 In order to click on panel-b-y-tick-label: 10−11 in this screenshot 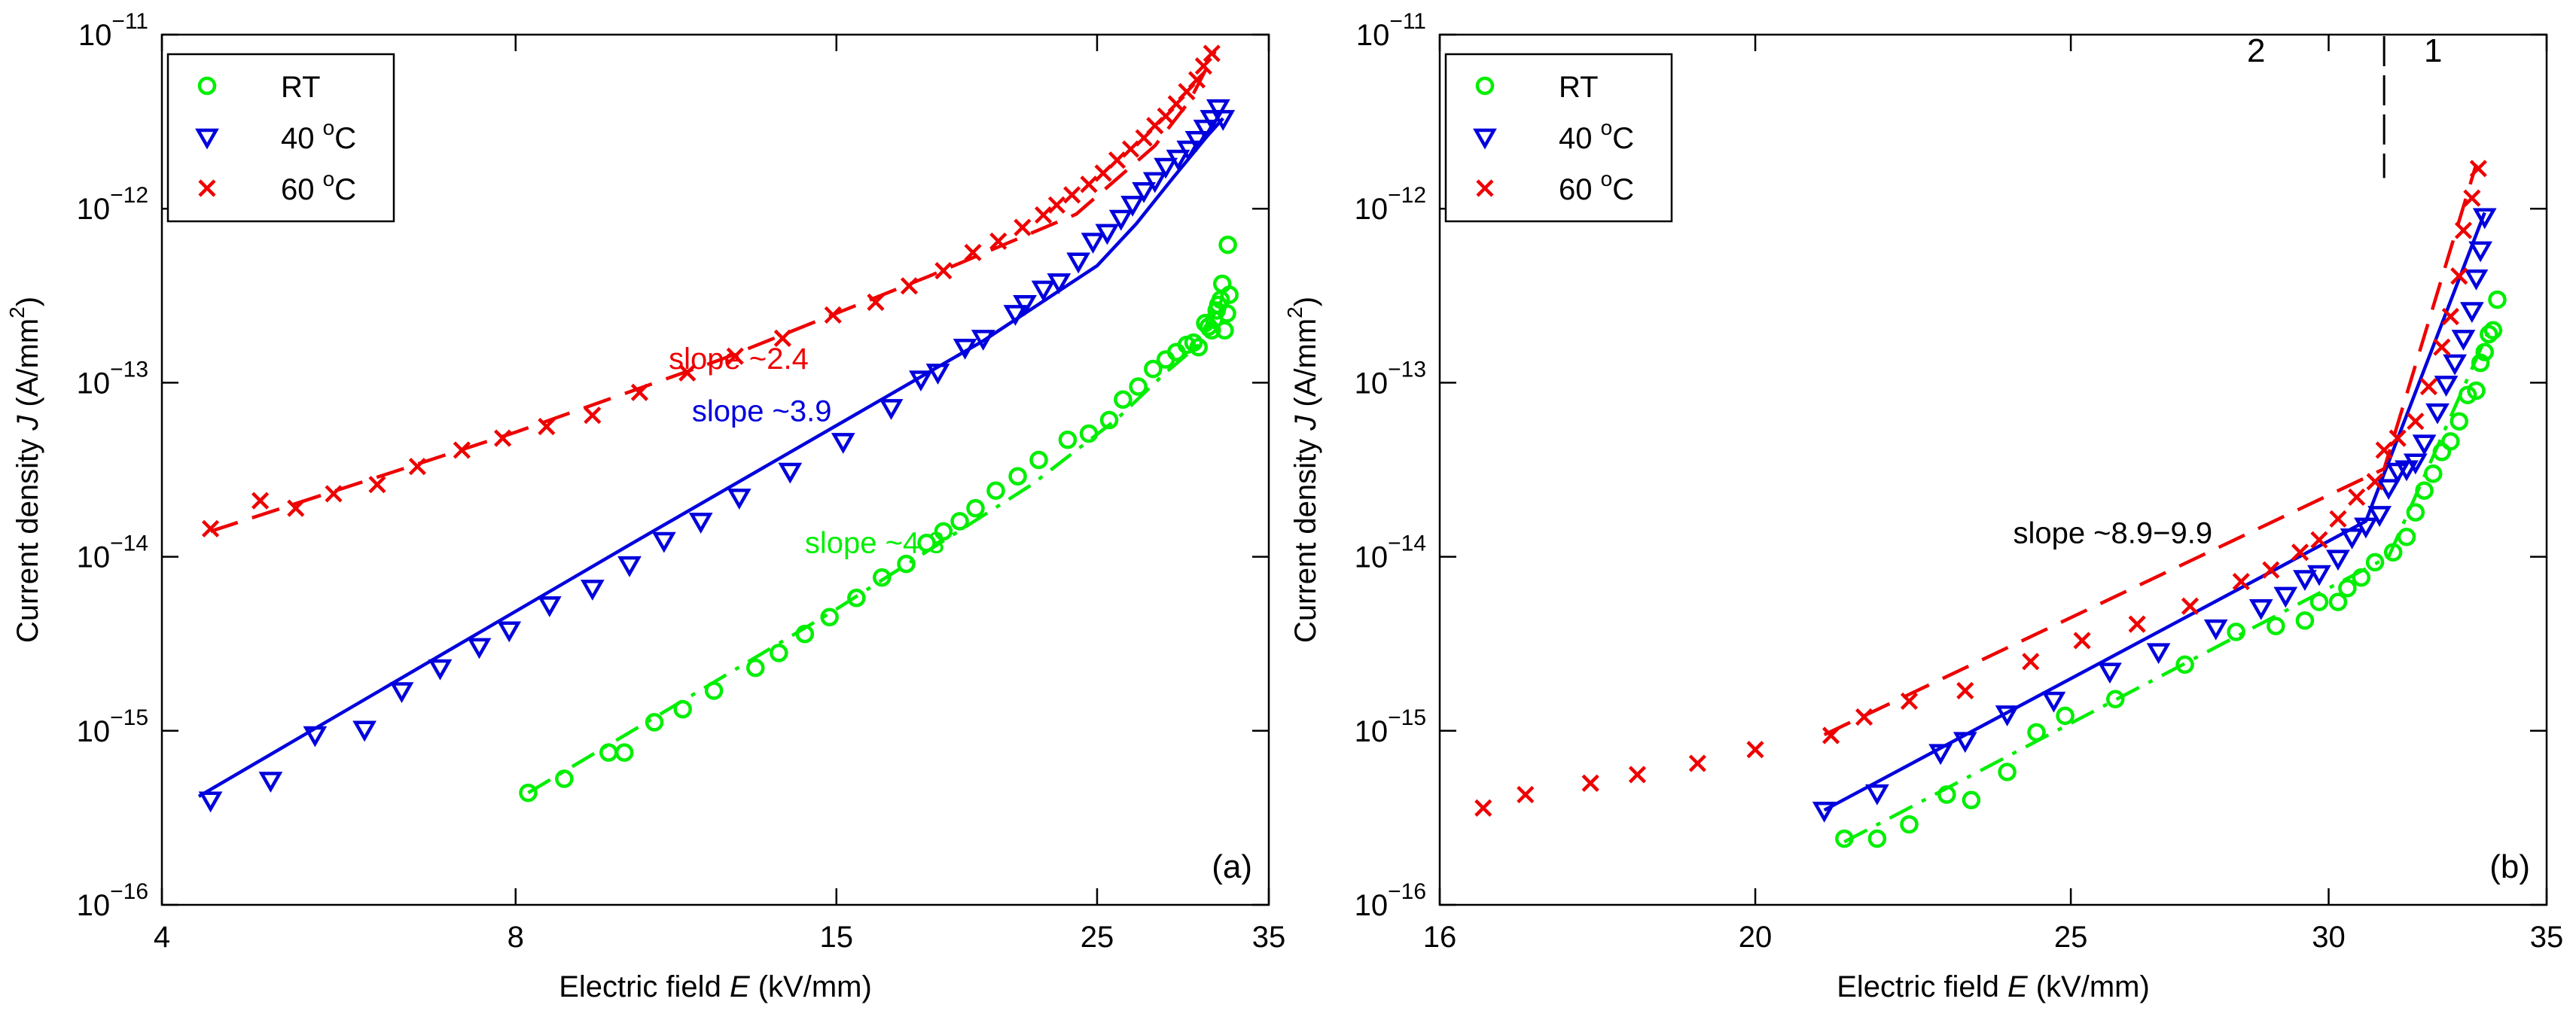, I will do `click(1391, 30)`.